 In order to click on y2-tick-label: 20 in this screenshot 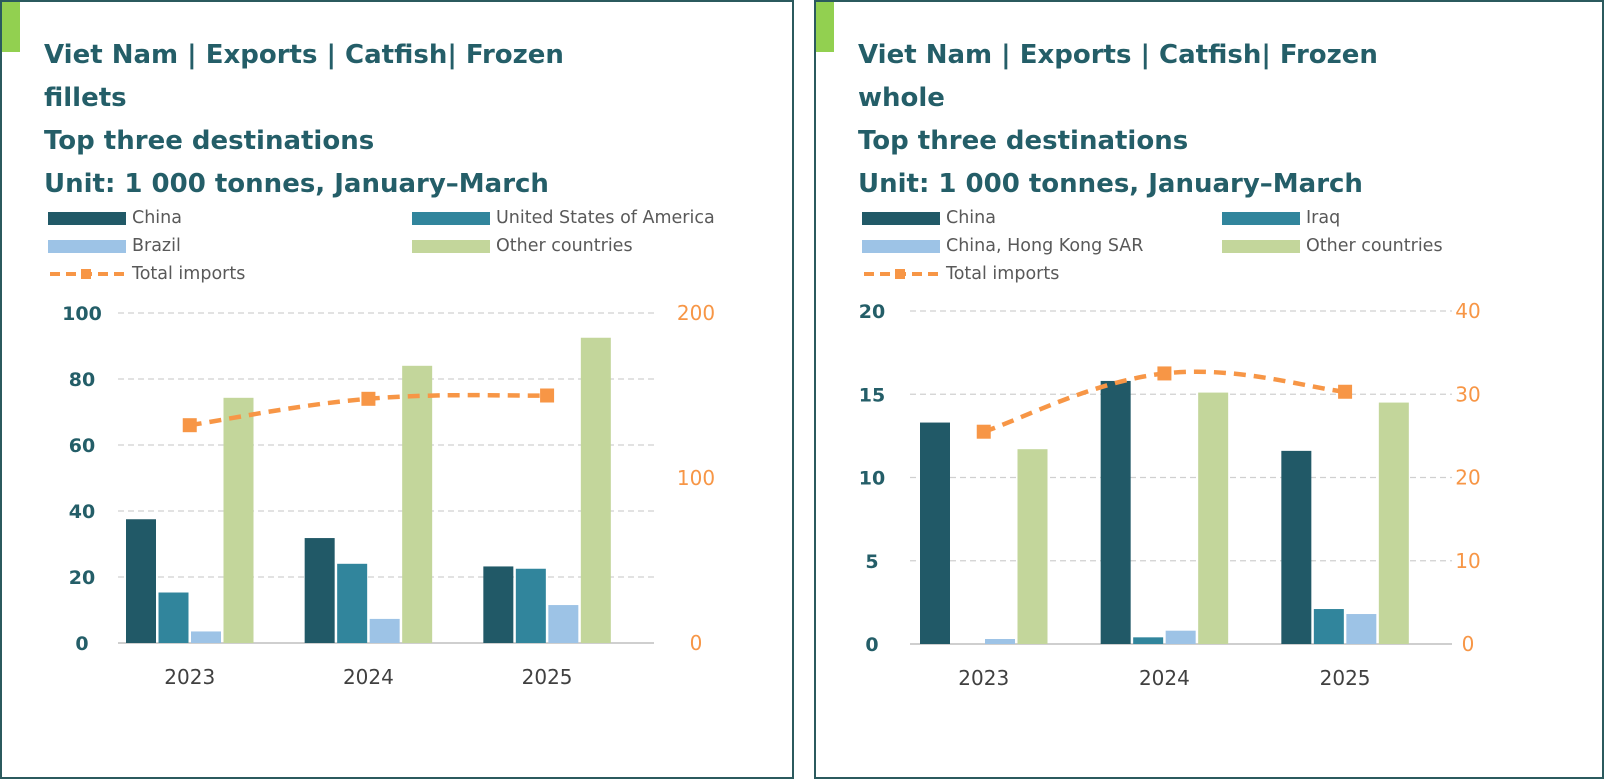, I will do `click(1467, 478)`.